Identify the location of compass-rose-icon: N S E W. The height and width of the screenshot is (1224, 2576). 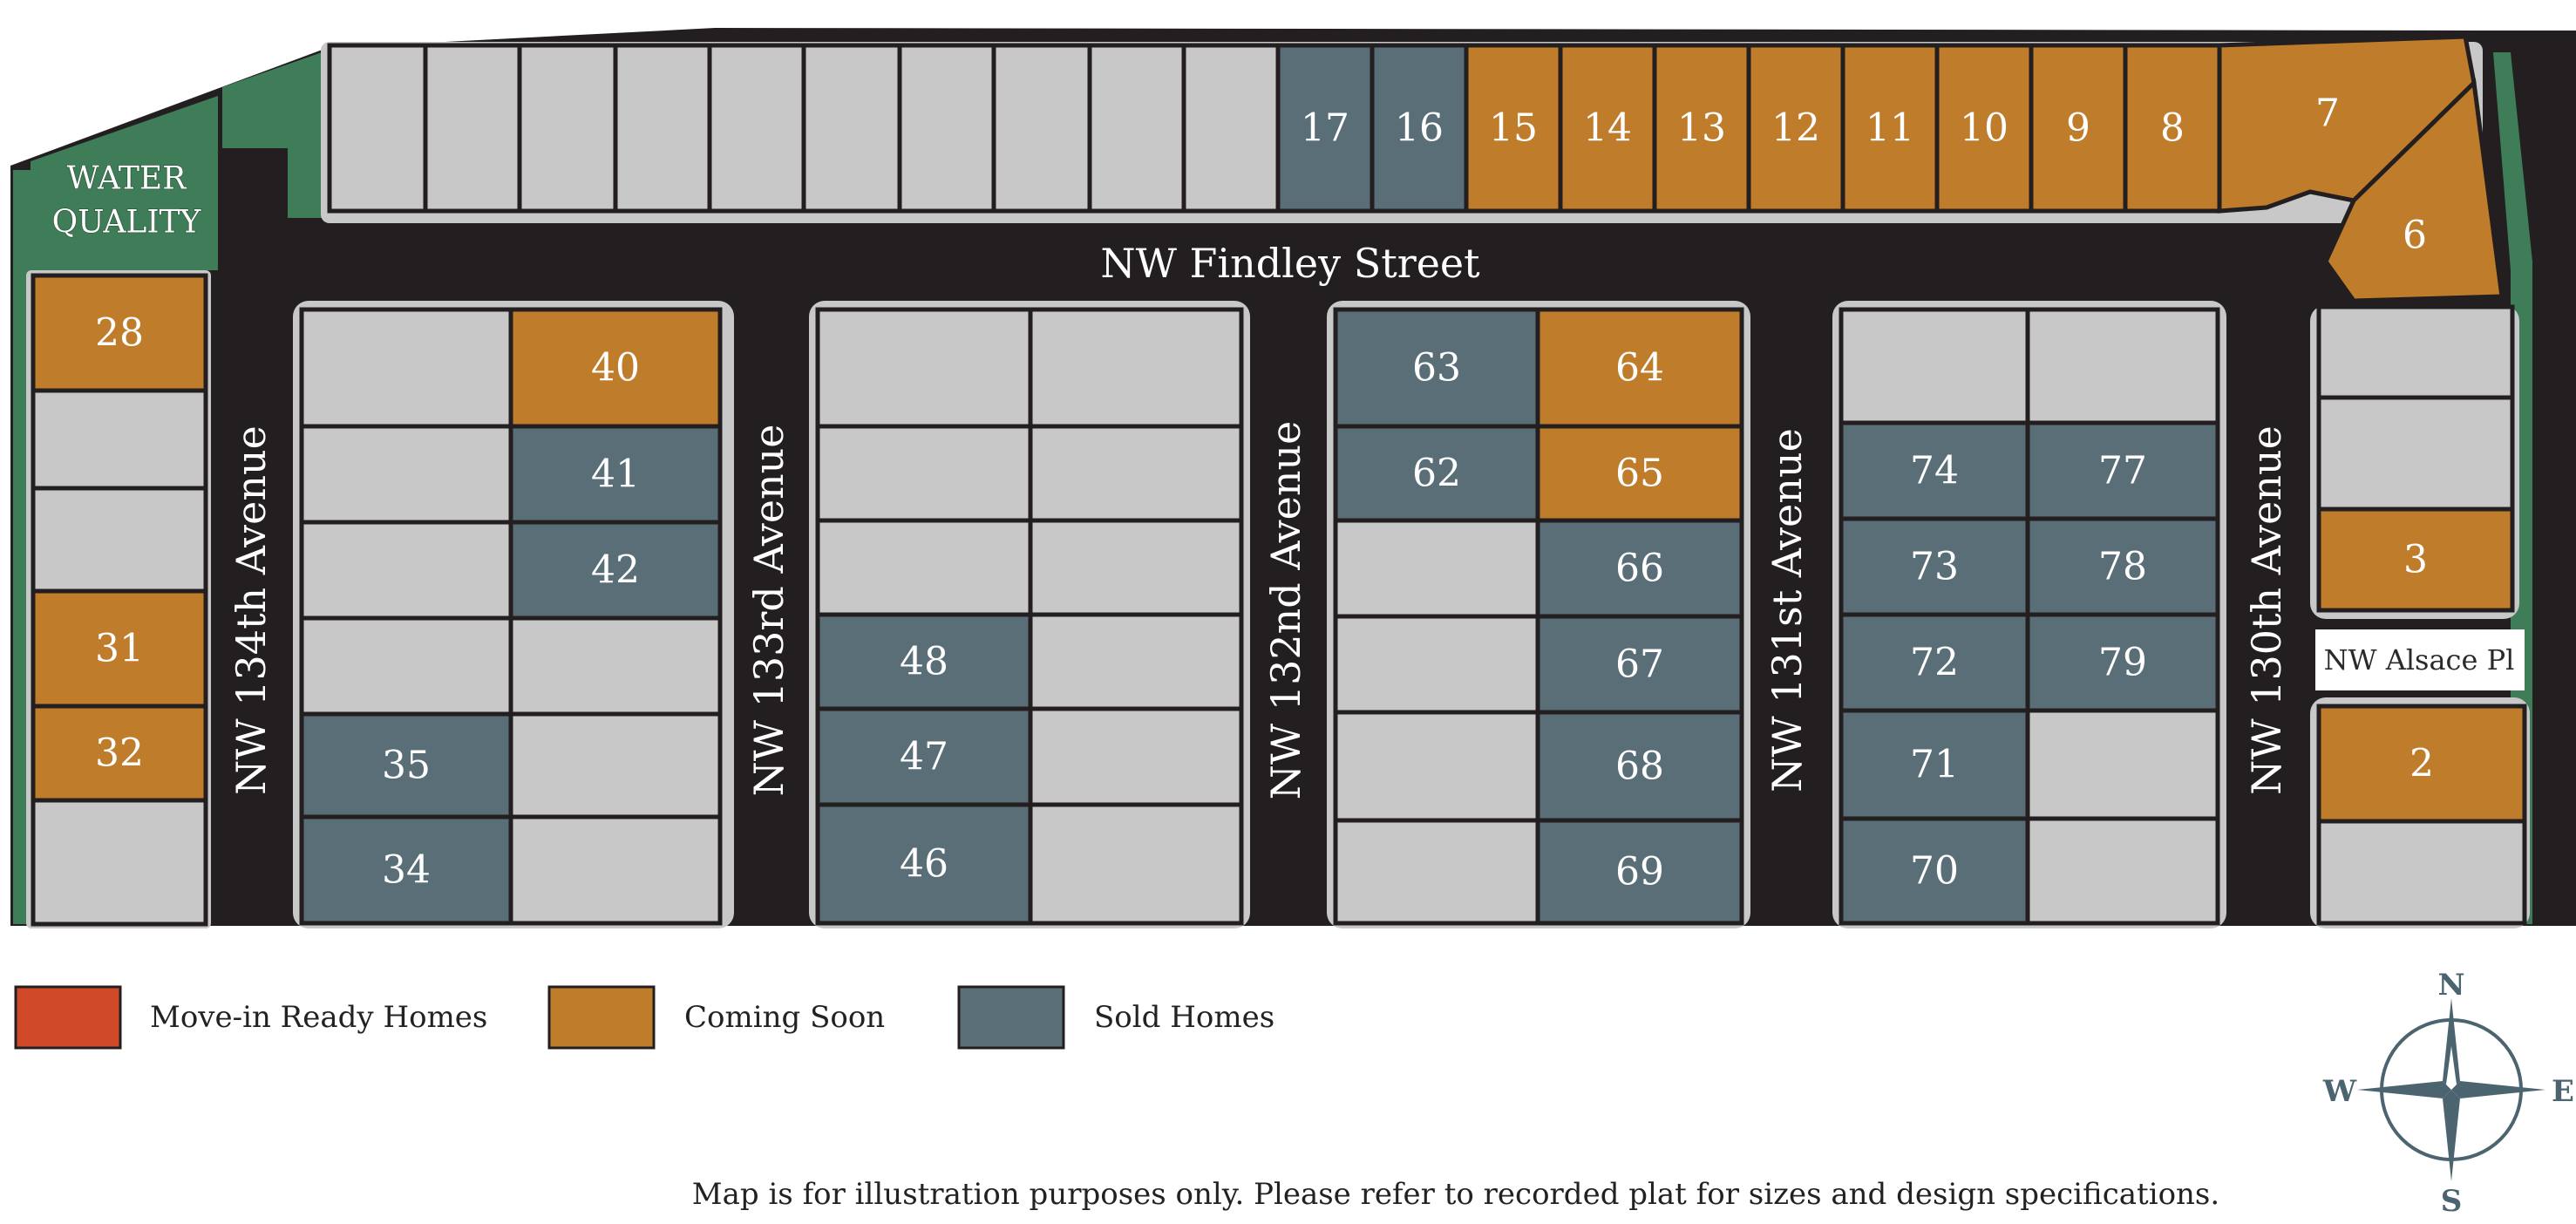
(2448, 1093).